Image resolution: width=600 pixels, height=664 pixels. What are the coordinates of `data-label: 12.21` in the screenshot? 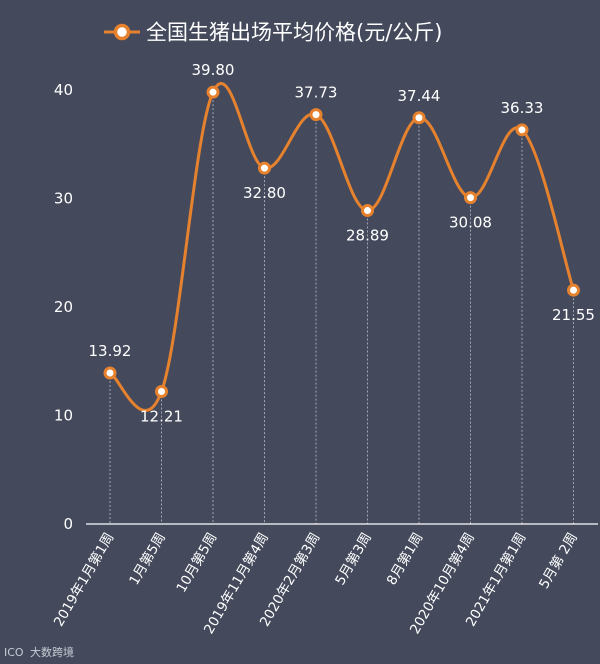 It's located at (161, 417).